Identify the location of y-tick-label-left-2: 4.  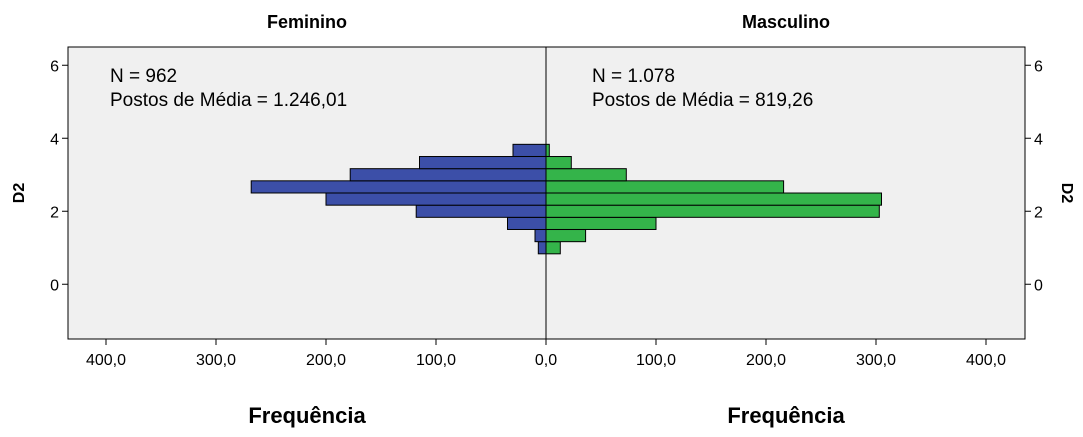
(54, 139).